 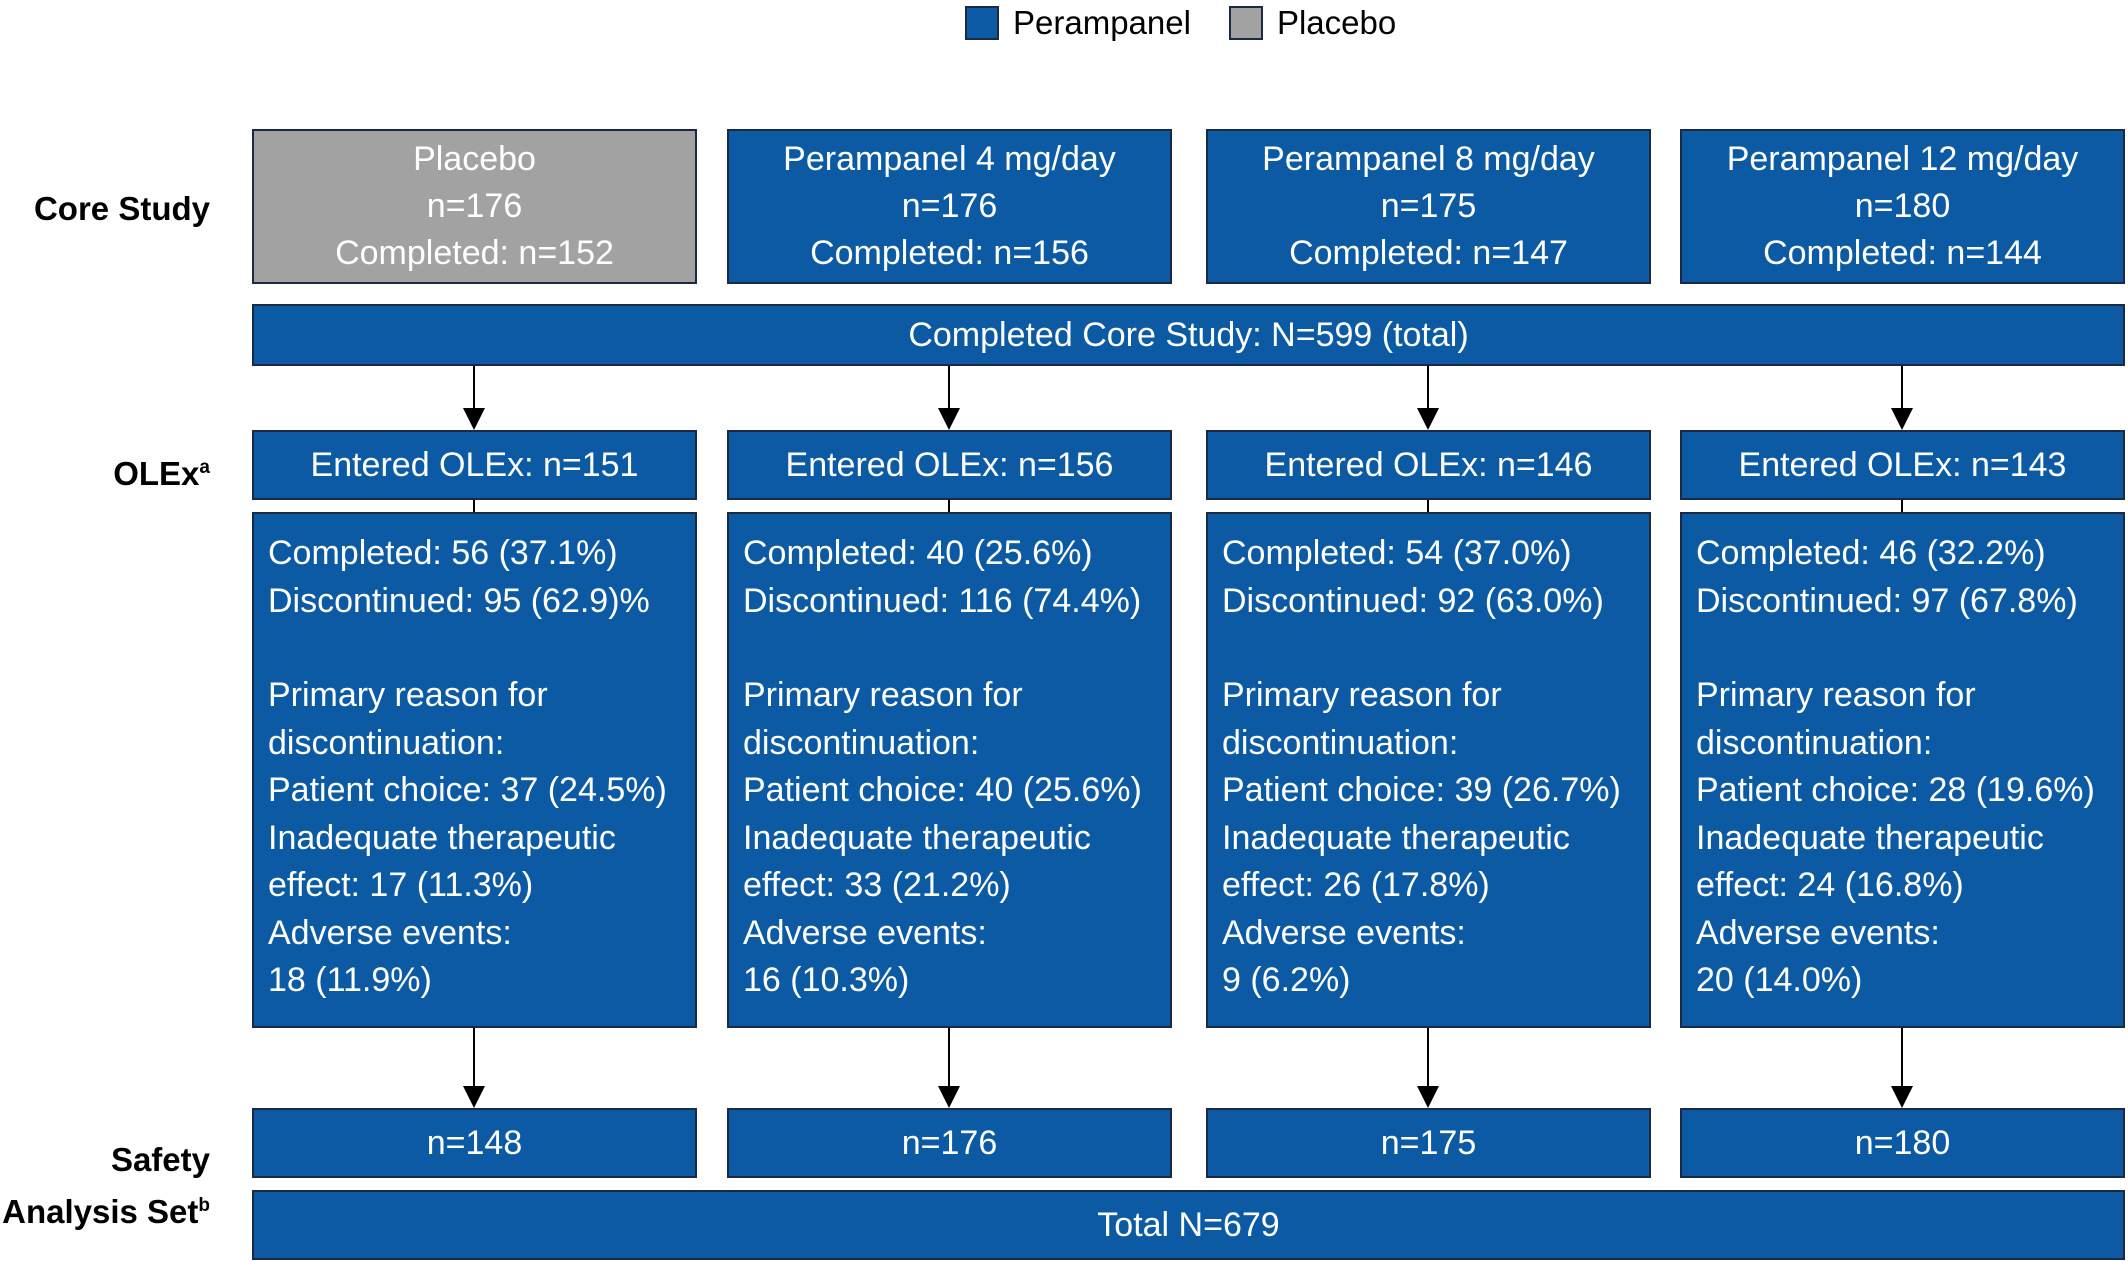 I want to click on legend-label-placebo: Placebo, so click(x=1336, y=22).